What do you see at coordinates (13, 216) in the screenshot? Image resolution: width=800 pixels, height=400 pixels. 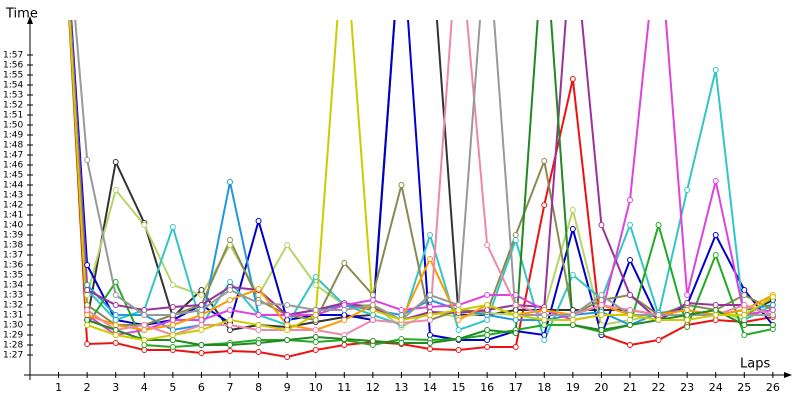 I see `y-tick-label: 1:41` at bounding box center [13, 216].